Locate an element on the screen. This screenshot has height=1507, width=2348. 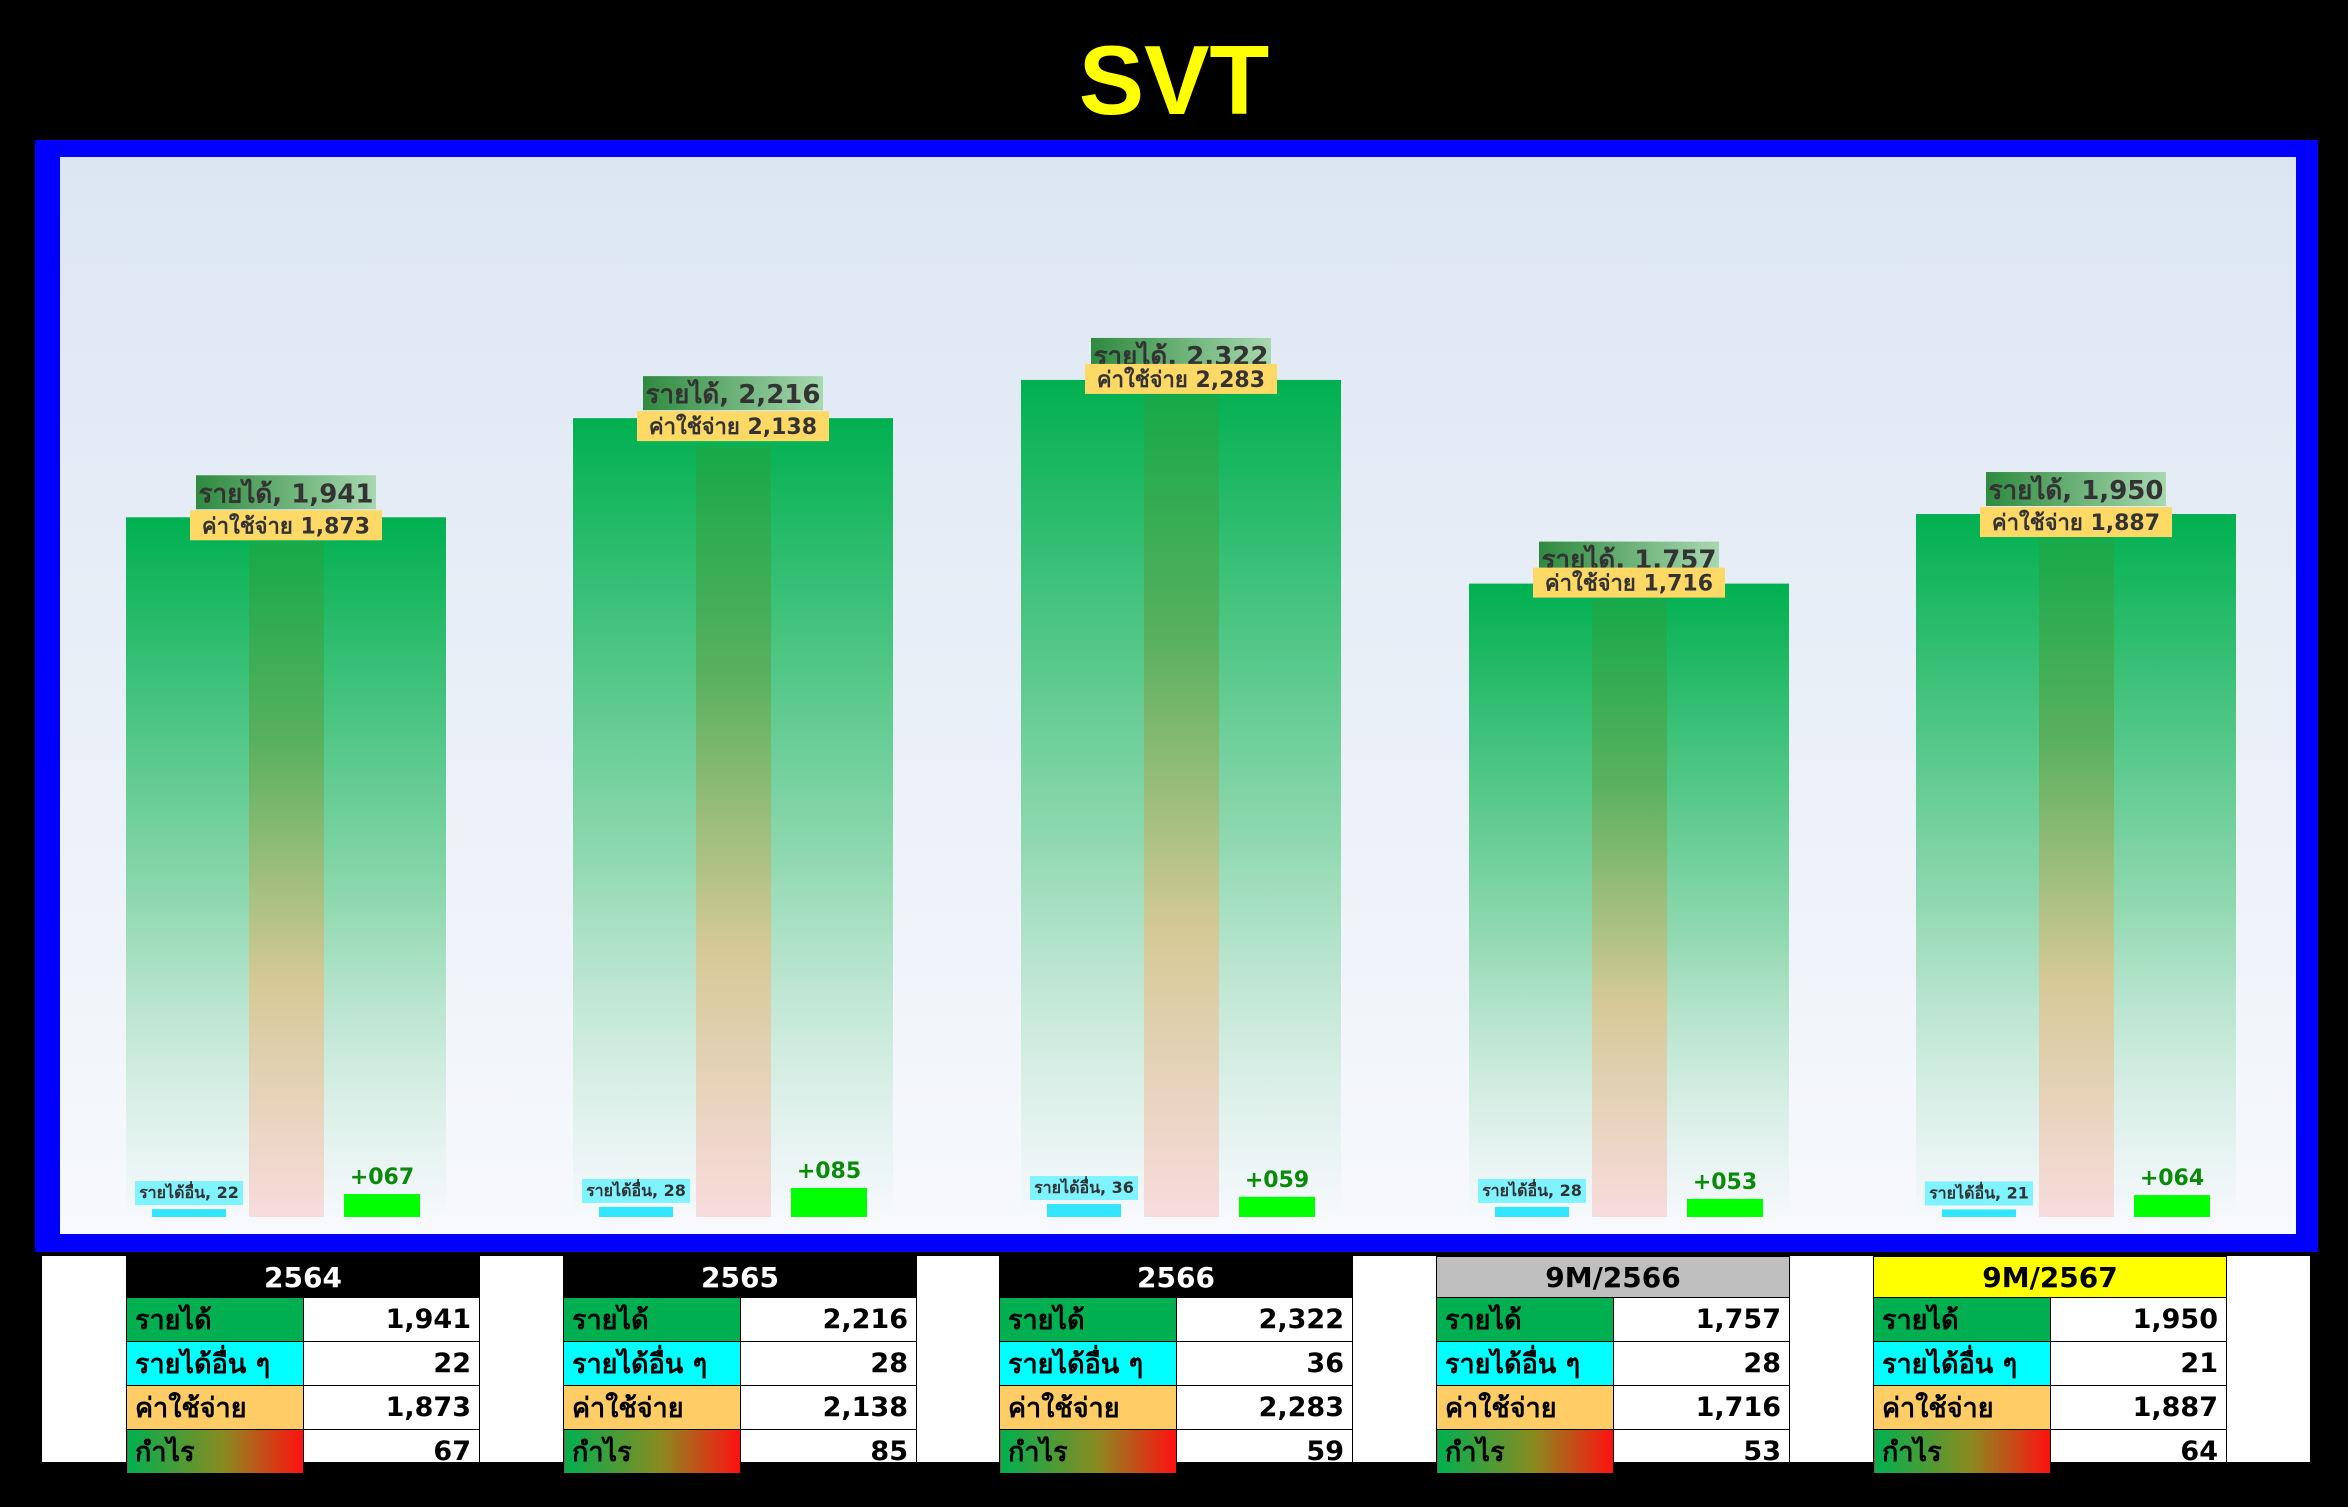
table-row: รายได้ 2,216 is located at coordinates (740, 1319).